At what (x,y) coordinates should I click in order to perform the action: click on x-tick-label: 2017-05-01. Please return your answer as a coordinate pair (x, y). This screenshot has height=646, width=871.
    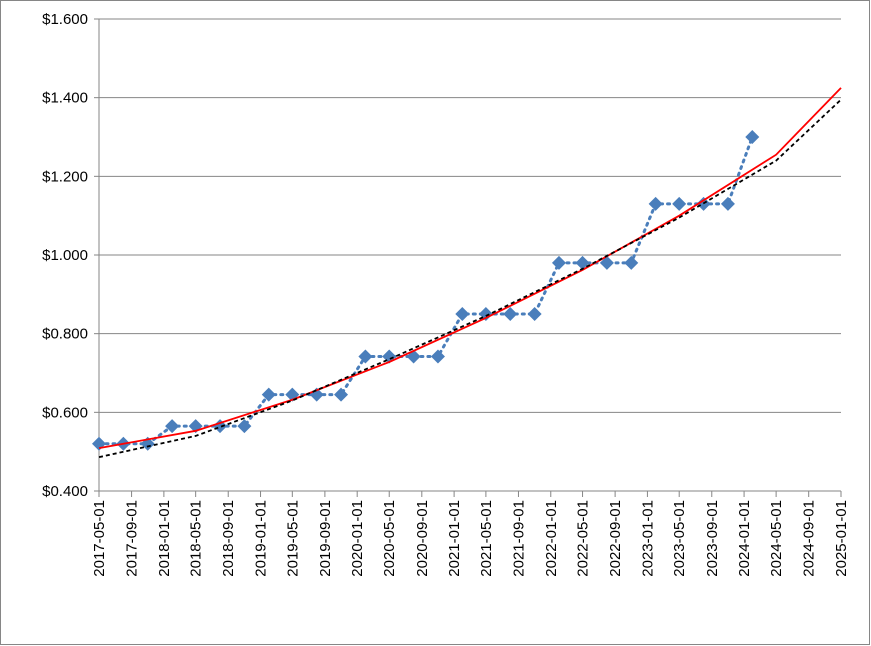
    Looking at the image, I should click on (99, 538).